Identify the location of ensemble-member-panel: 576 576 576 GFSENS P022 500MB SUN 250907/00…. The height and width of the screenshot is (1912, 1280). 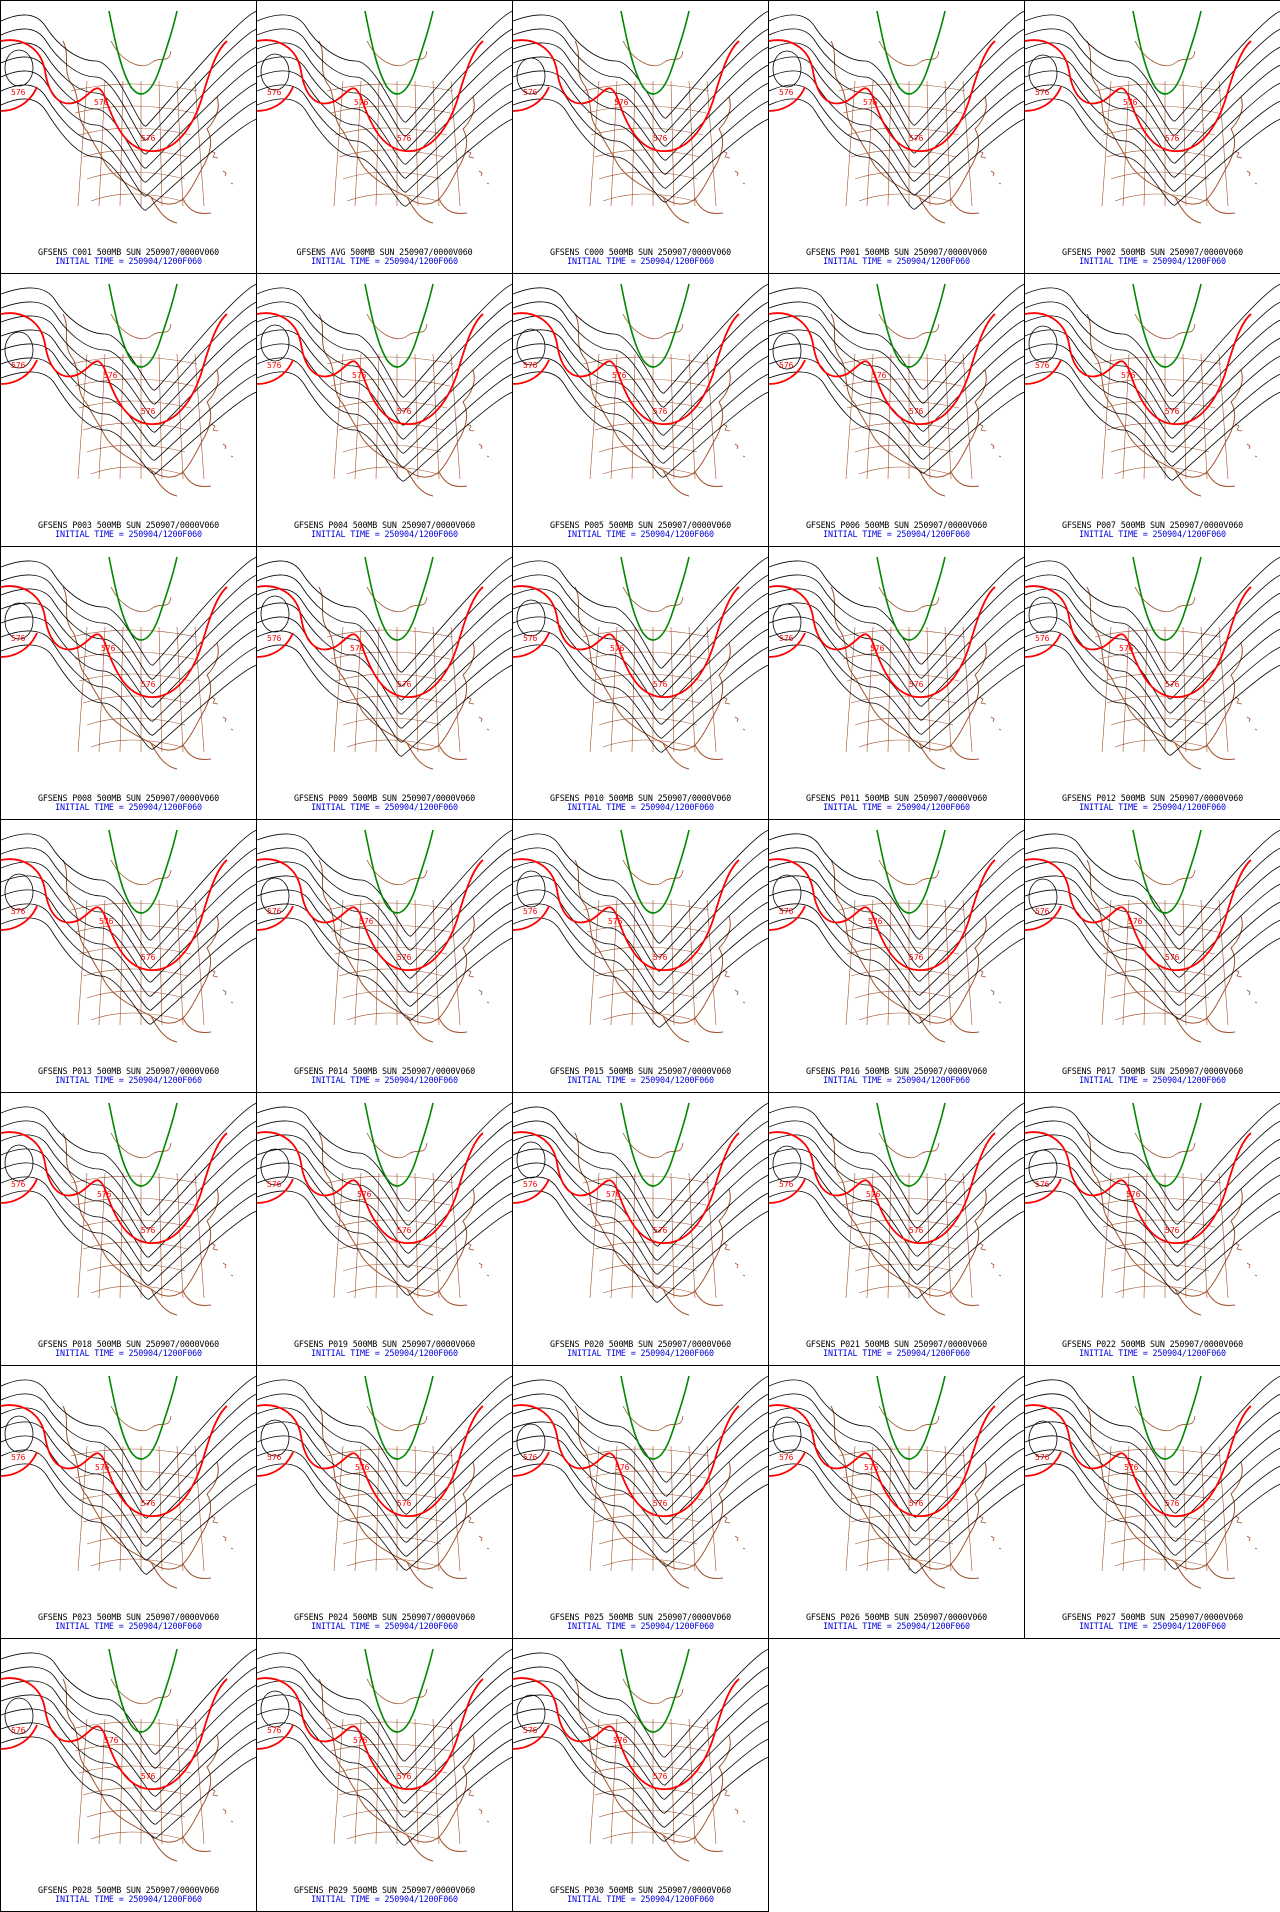
(1152, 1229).